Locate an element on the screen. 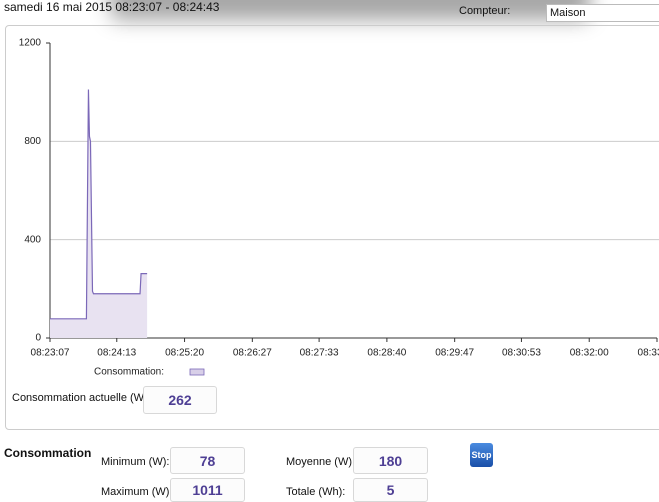 This screenshot has width=659, height=502. y-tick-label: 0 is located at coordinates (38, 338).